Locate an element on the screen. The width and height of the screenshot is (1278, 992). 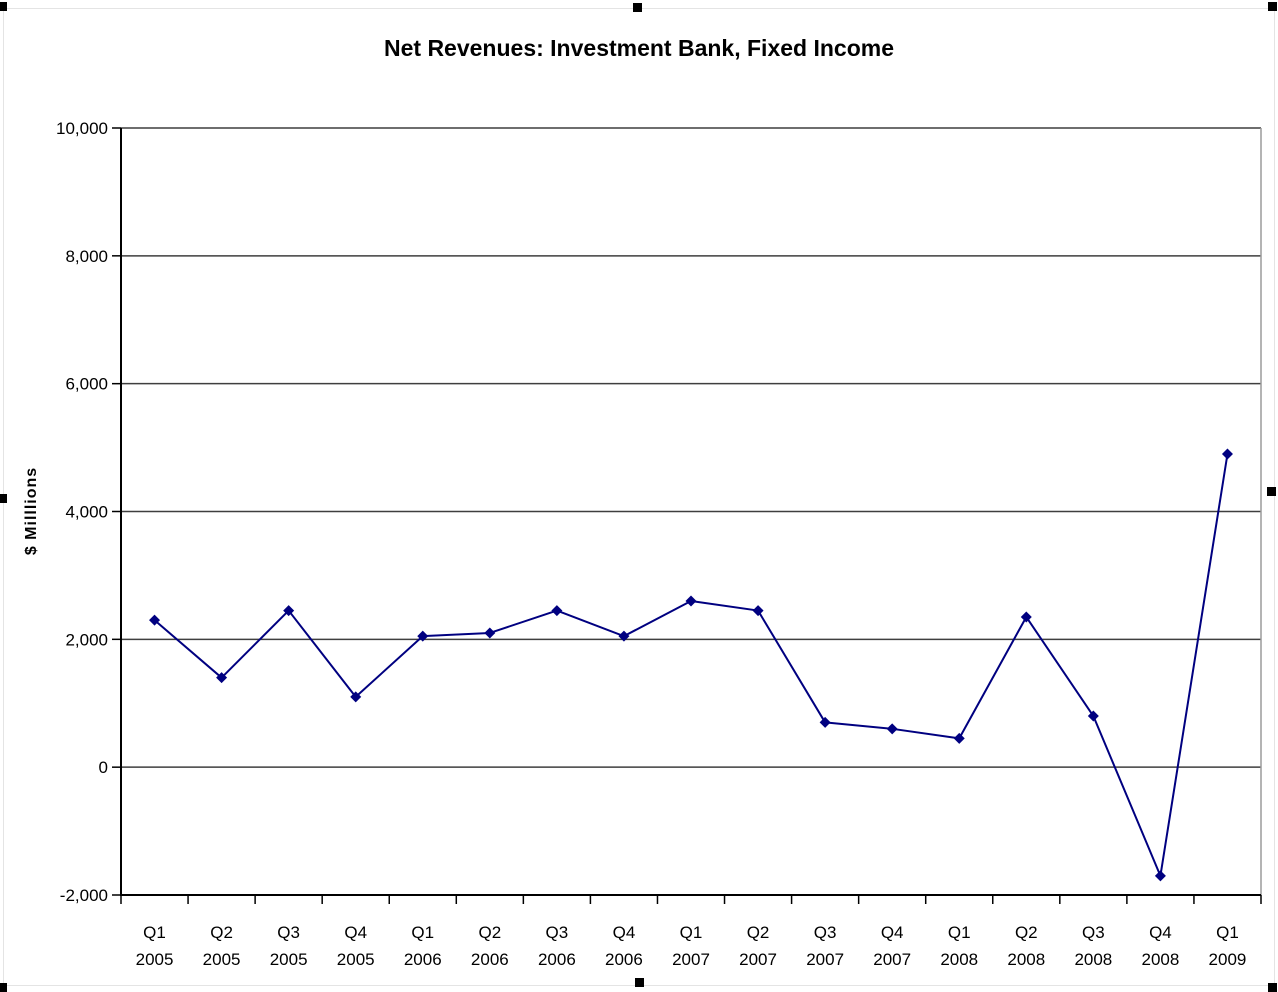
x-axis-label-year: 2009 is located at coordinates (1228, 959).